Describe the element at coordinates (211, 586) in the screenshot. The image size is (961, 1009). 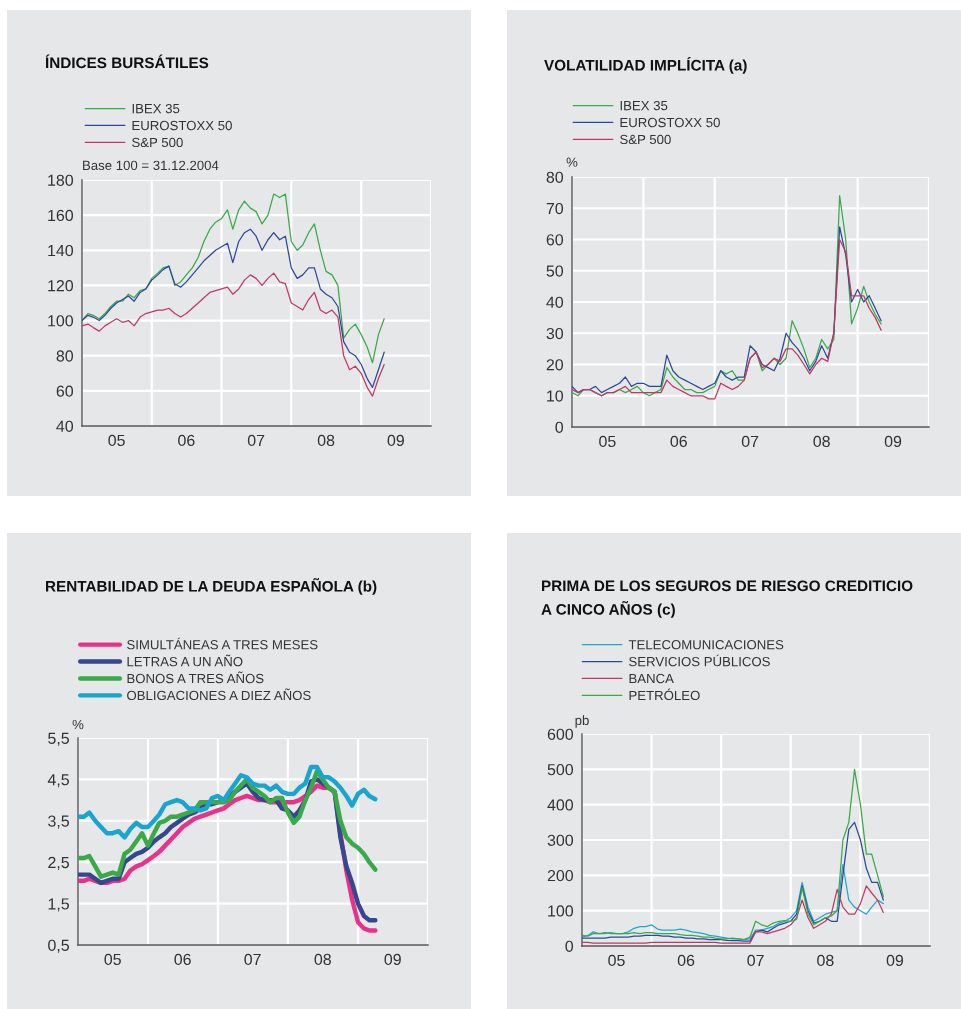
I see `chart-title: RENTABILIDAD DE LA DEUDA ESPAÑOLA (b)` at that location.